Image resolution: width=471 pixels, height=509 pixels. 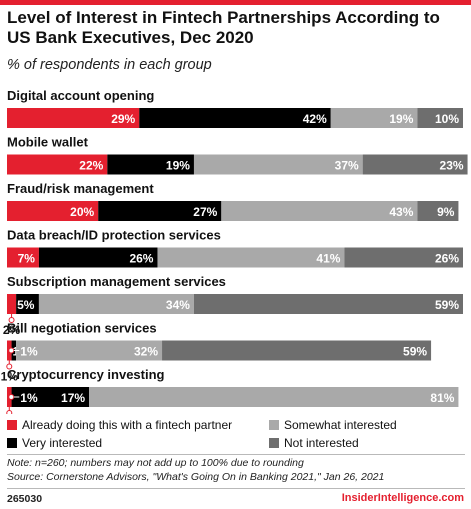 I want to click on divider-bottom, so click(x=236, y=488).